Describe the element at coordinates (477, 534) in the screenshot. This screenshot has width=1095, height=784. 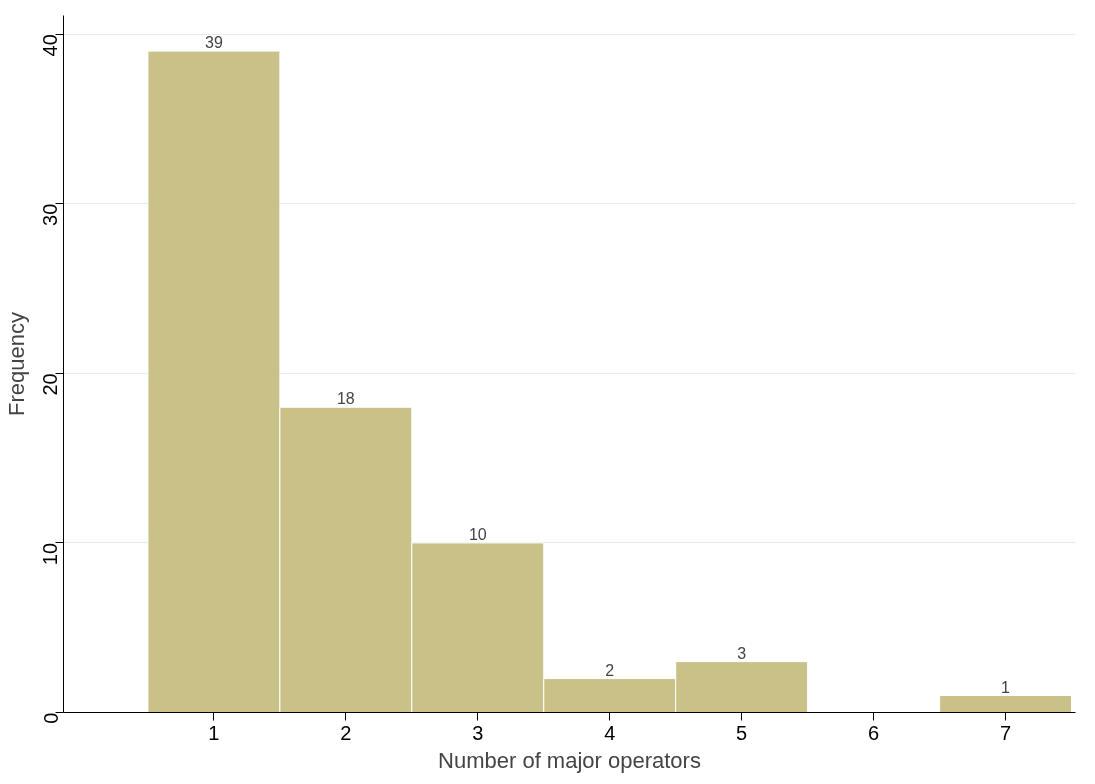
I see `data-label: 10` at that location.